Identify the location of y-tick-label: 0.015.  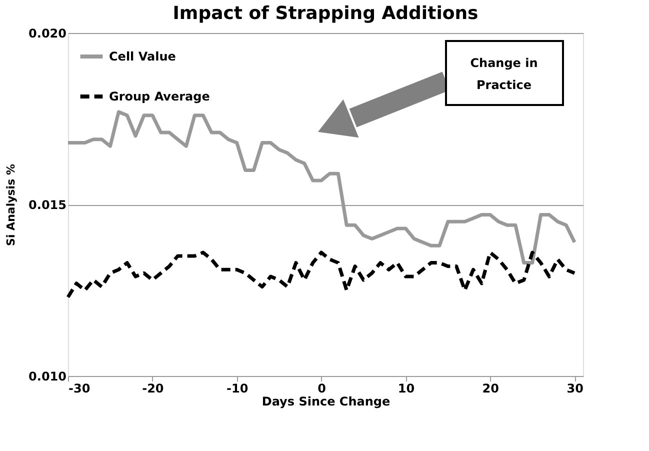
(47, 205).